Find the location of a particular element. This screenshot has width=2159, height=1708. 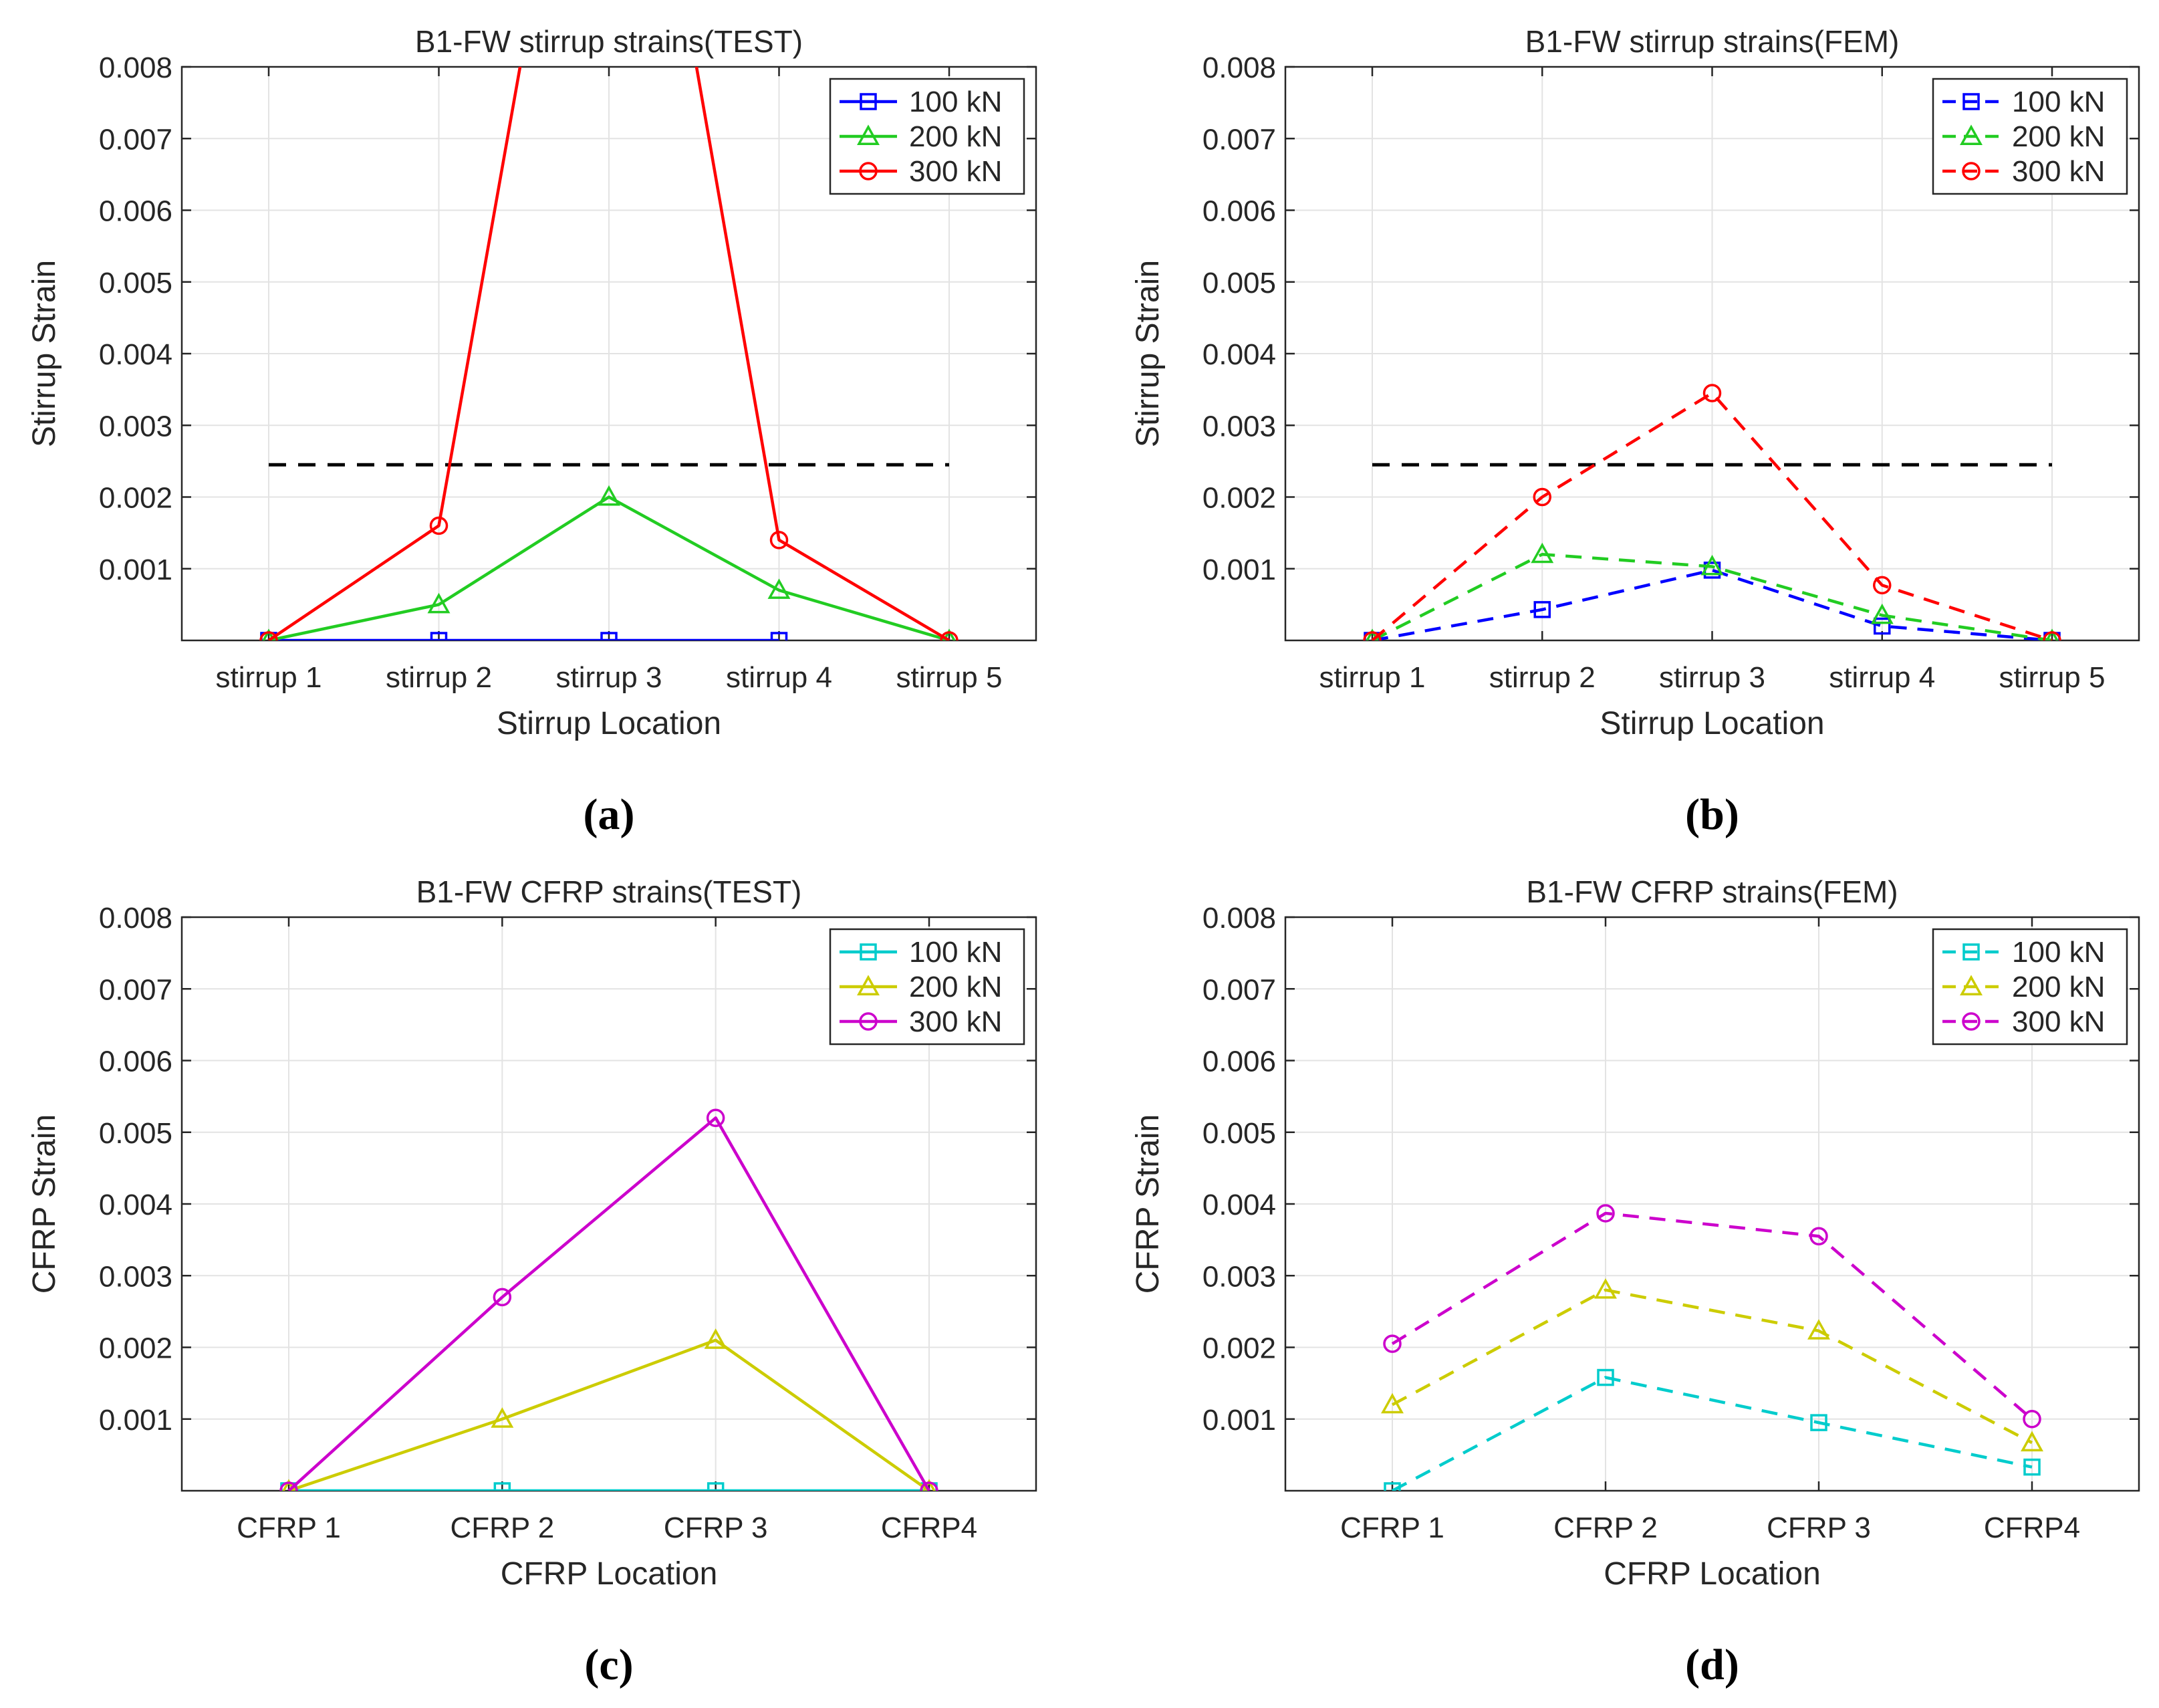

y-tick-label: 0.006 is located at coordinates (135, 1062).